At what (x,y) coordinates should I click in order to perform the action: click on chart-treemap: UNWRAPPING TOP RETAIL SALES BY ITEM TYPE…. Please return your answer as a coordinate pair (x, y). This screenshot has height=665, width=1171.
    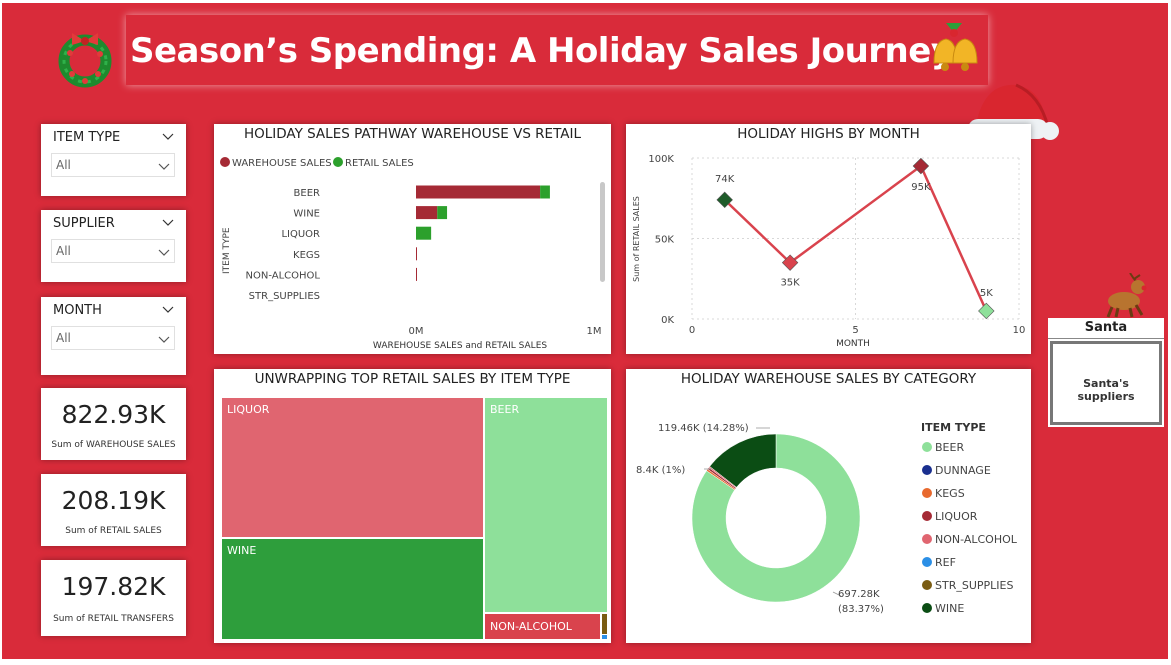
    Looking at the image, I should click on (412, 506).